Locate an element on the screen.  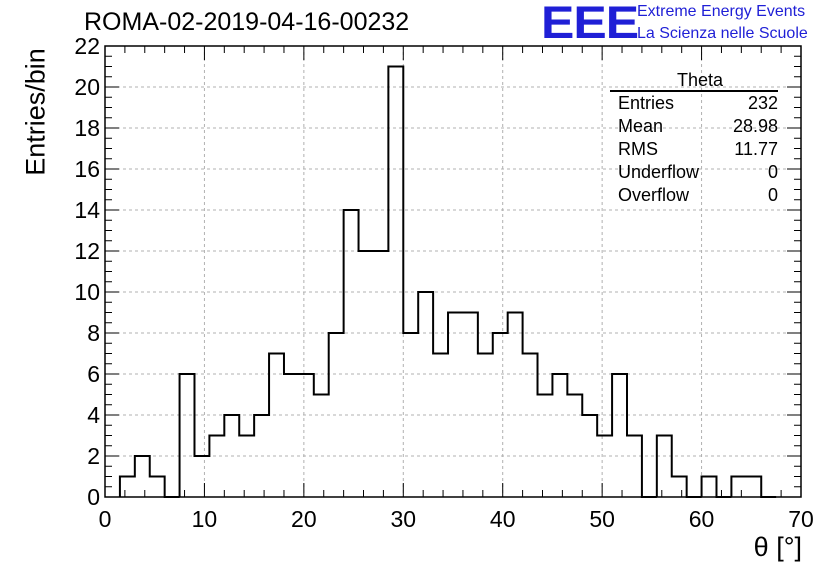
x-tick-label: 0 is located at coordinates (105, 519).